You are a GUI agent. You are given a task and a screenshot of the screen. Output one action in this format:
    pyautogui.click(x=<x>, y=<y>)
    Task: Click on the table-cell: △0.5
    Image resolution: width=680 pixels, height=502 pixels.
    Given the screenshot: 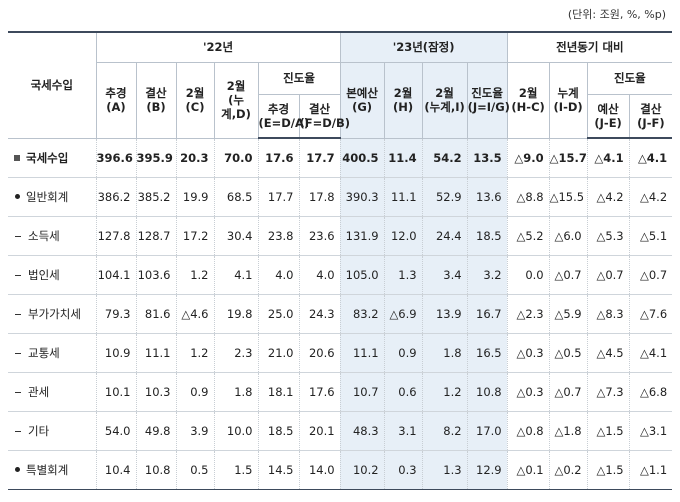 What is the action you would take?
    pyautogui.click(x=568, y=353)
    